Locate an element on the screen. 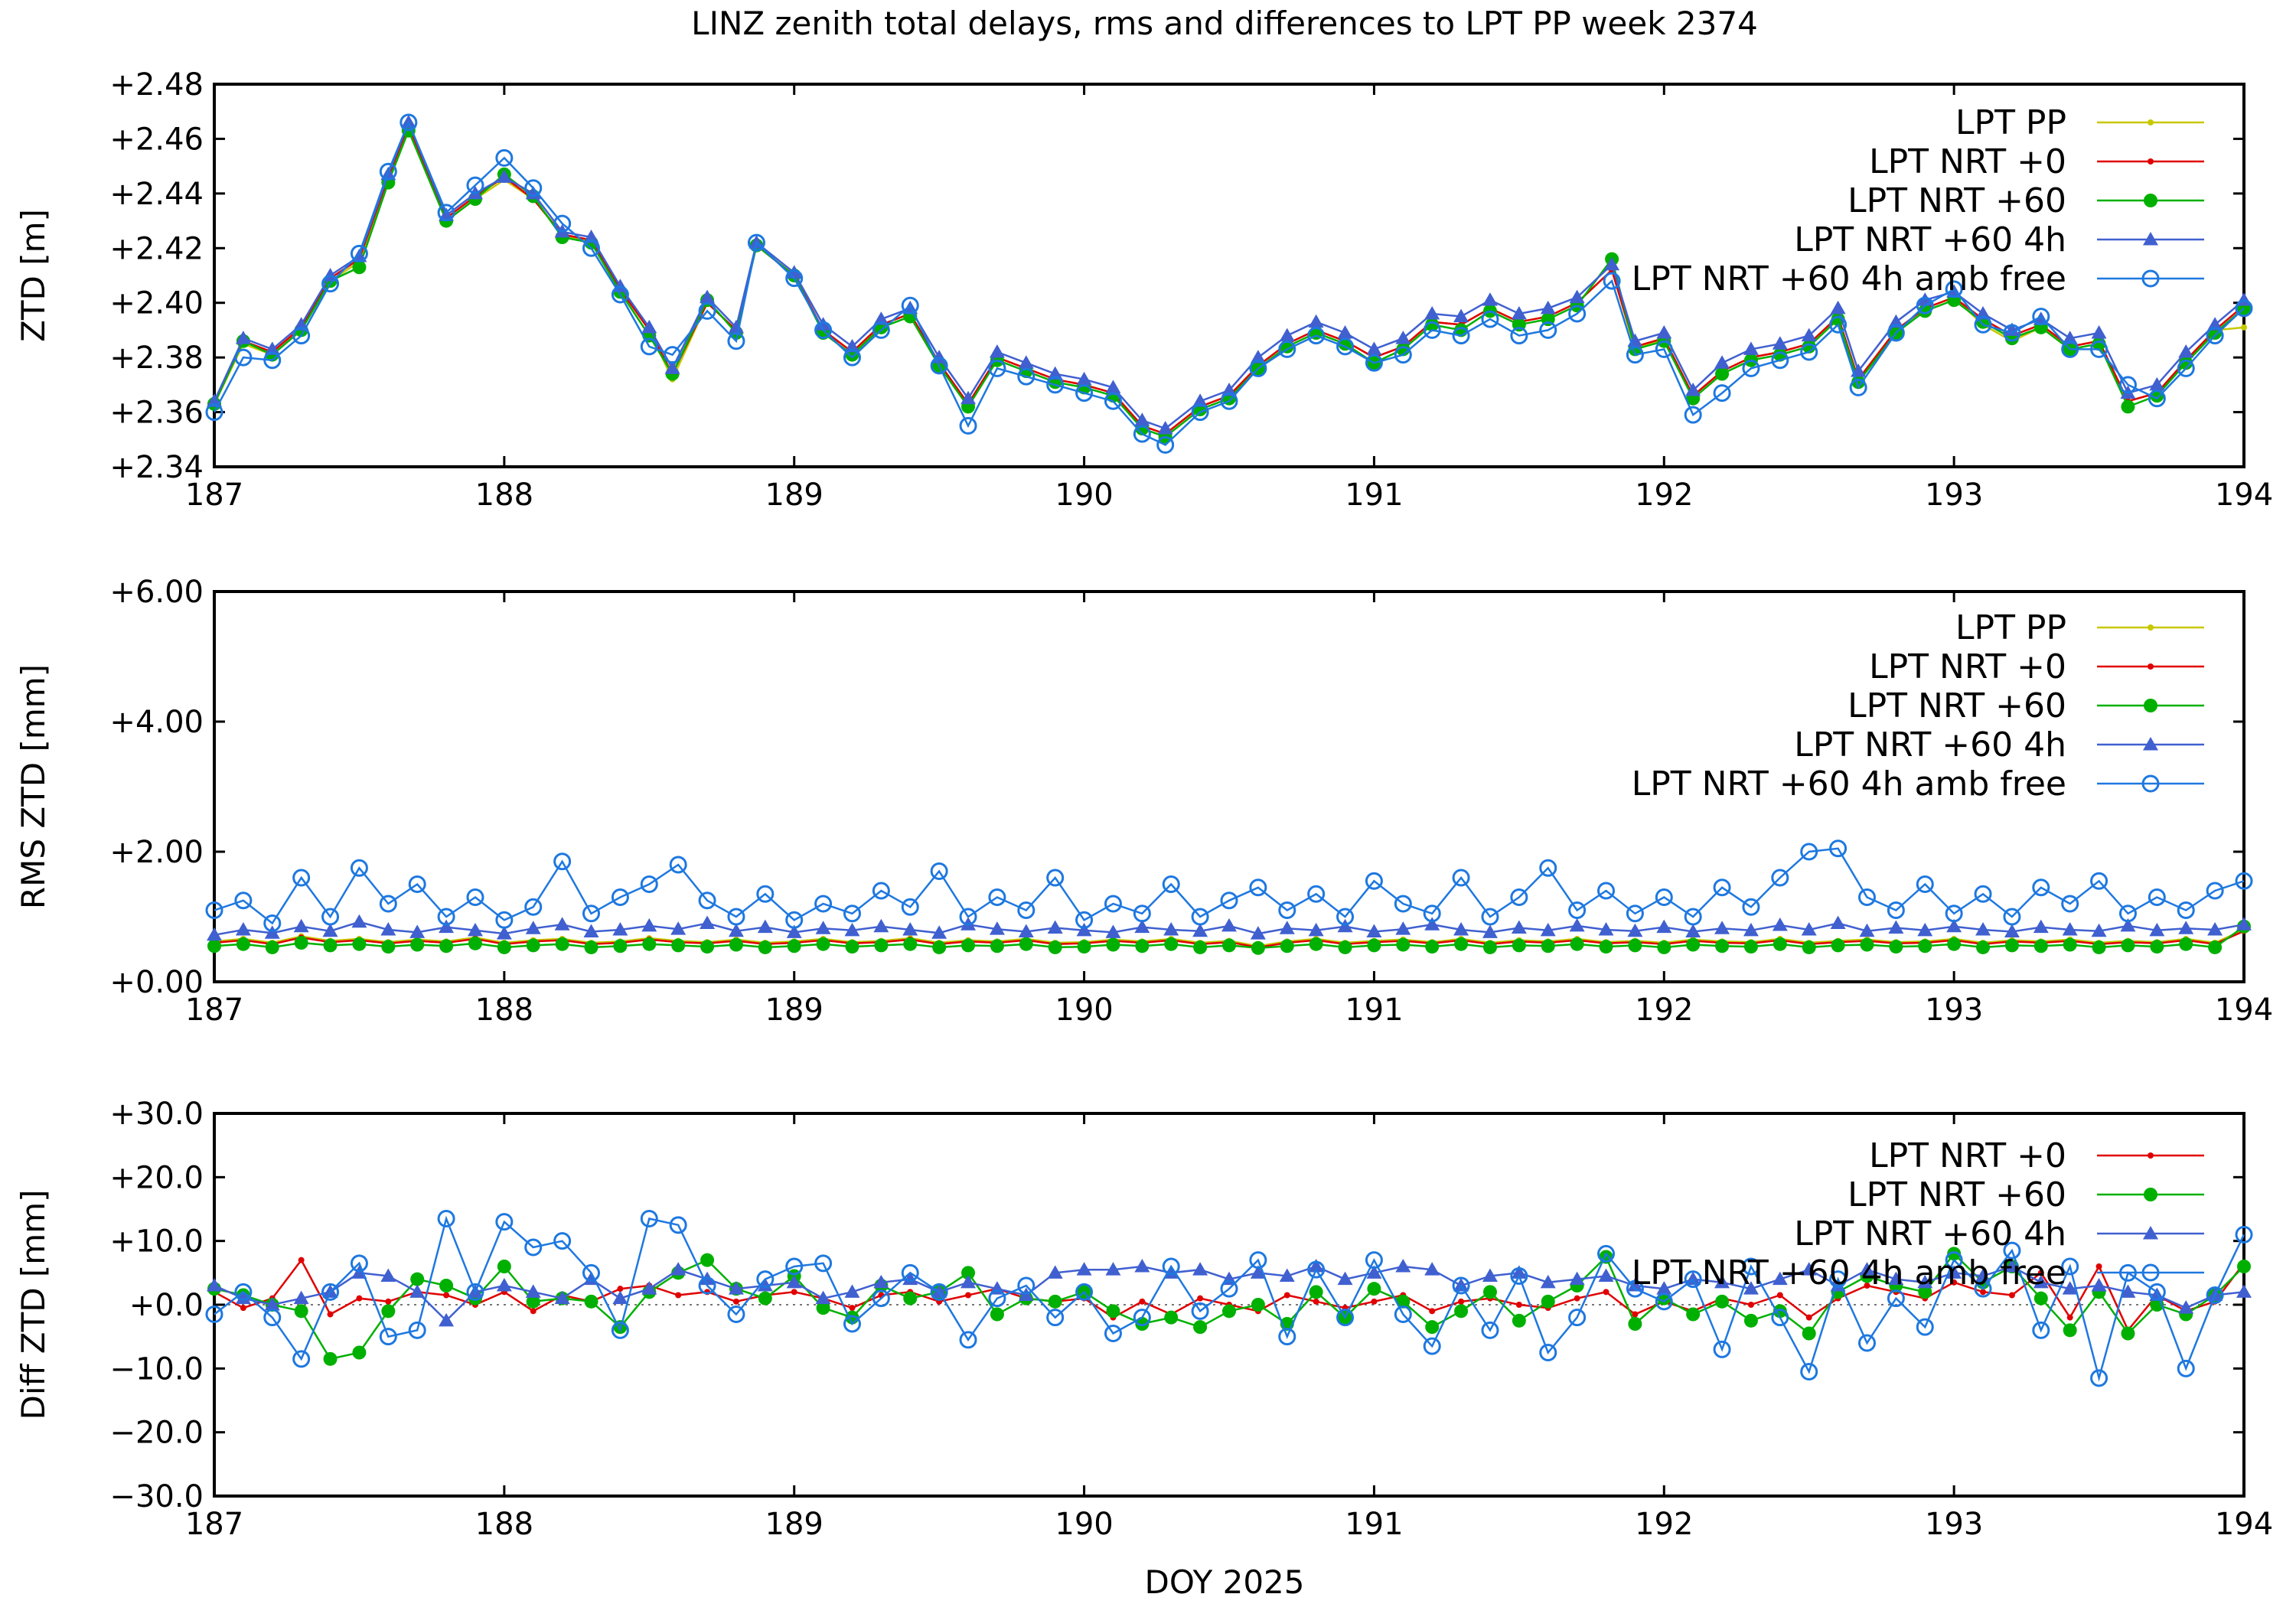 This screenshot has height=1607, width=2296. x-tick-label: 193 is located at coordinates (1954, 1524).